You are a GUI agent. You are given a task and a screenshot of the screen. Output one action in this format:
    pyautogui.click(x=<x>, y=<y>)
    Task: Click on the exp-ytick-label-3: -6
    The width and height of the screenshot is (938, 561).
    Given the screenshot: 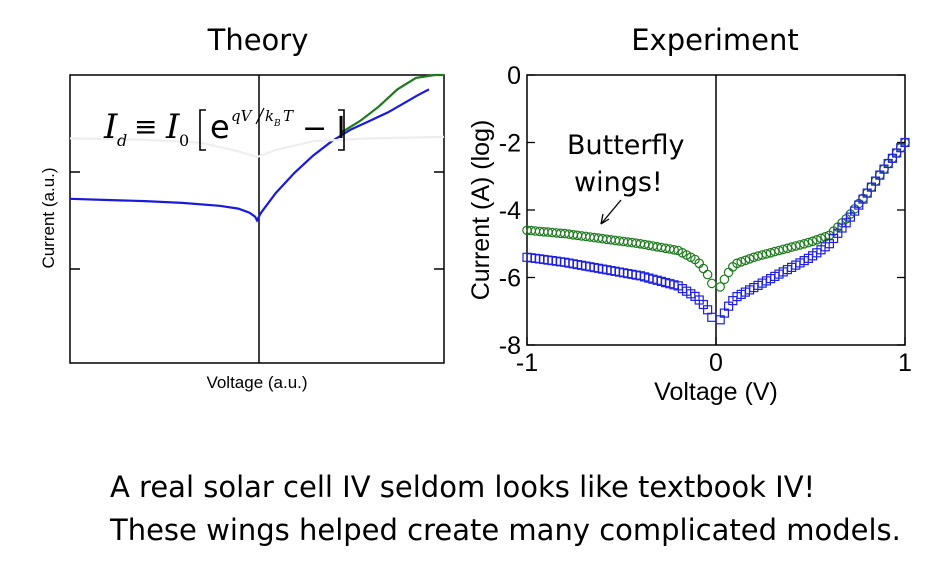 What is the action you would take?
    pyautogui.click(x=510, y=279)
    